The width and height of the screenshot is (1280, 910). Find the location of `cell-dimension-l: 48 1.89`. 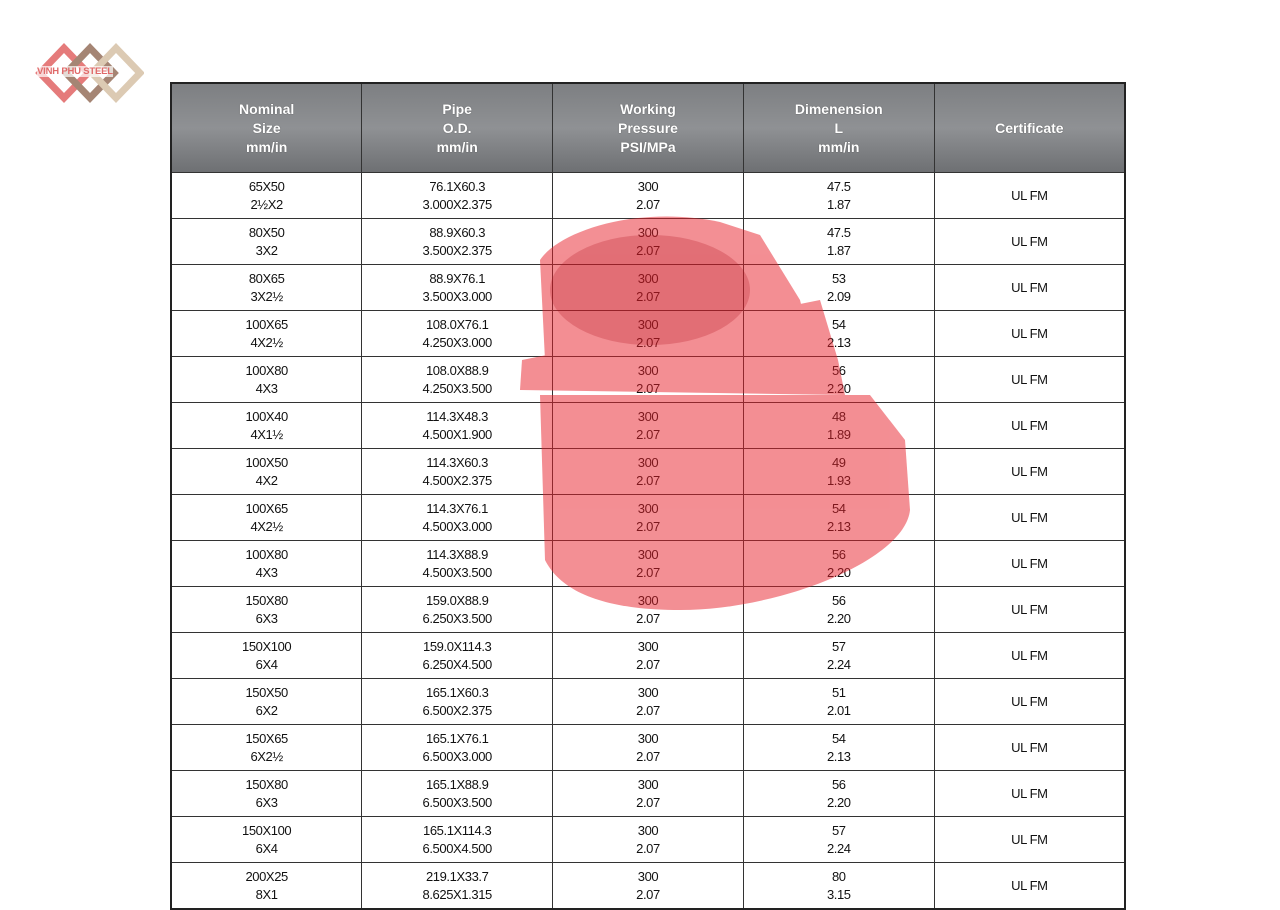

cell-dimension-l: 48 1.89 is located at coordinates (838, 425).